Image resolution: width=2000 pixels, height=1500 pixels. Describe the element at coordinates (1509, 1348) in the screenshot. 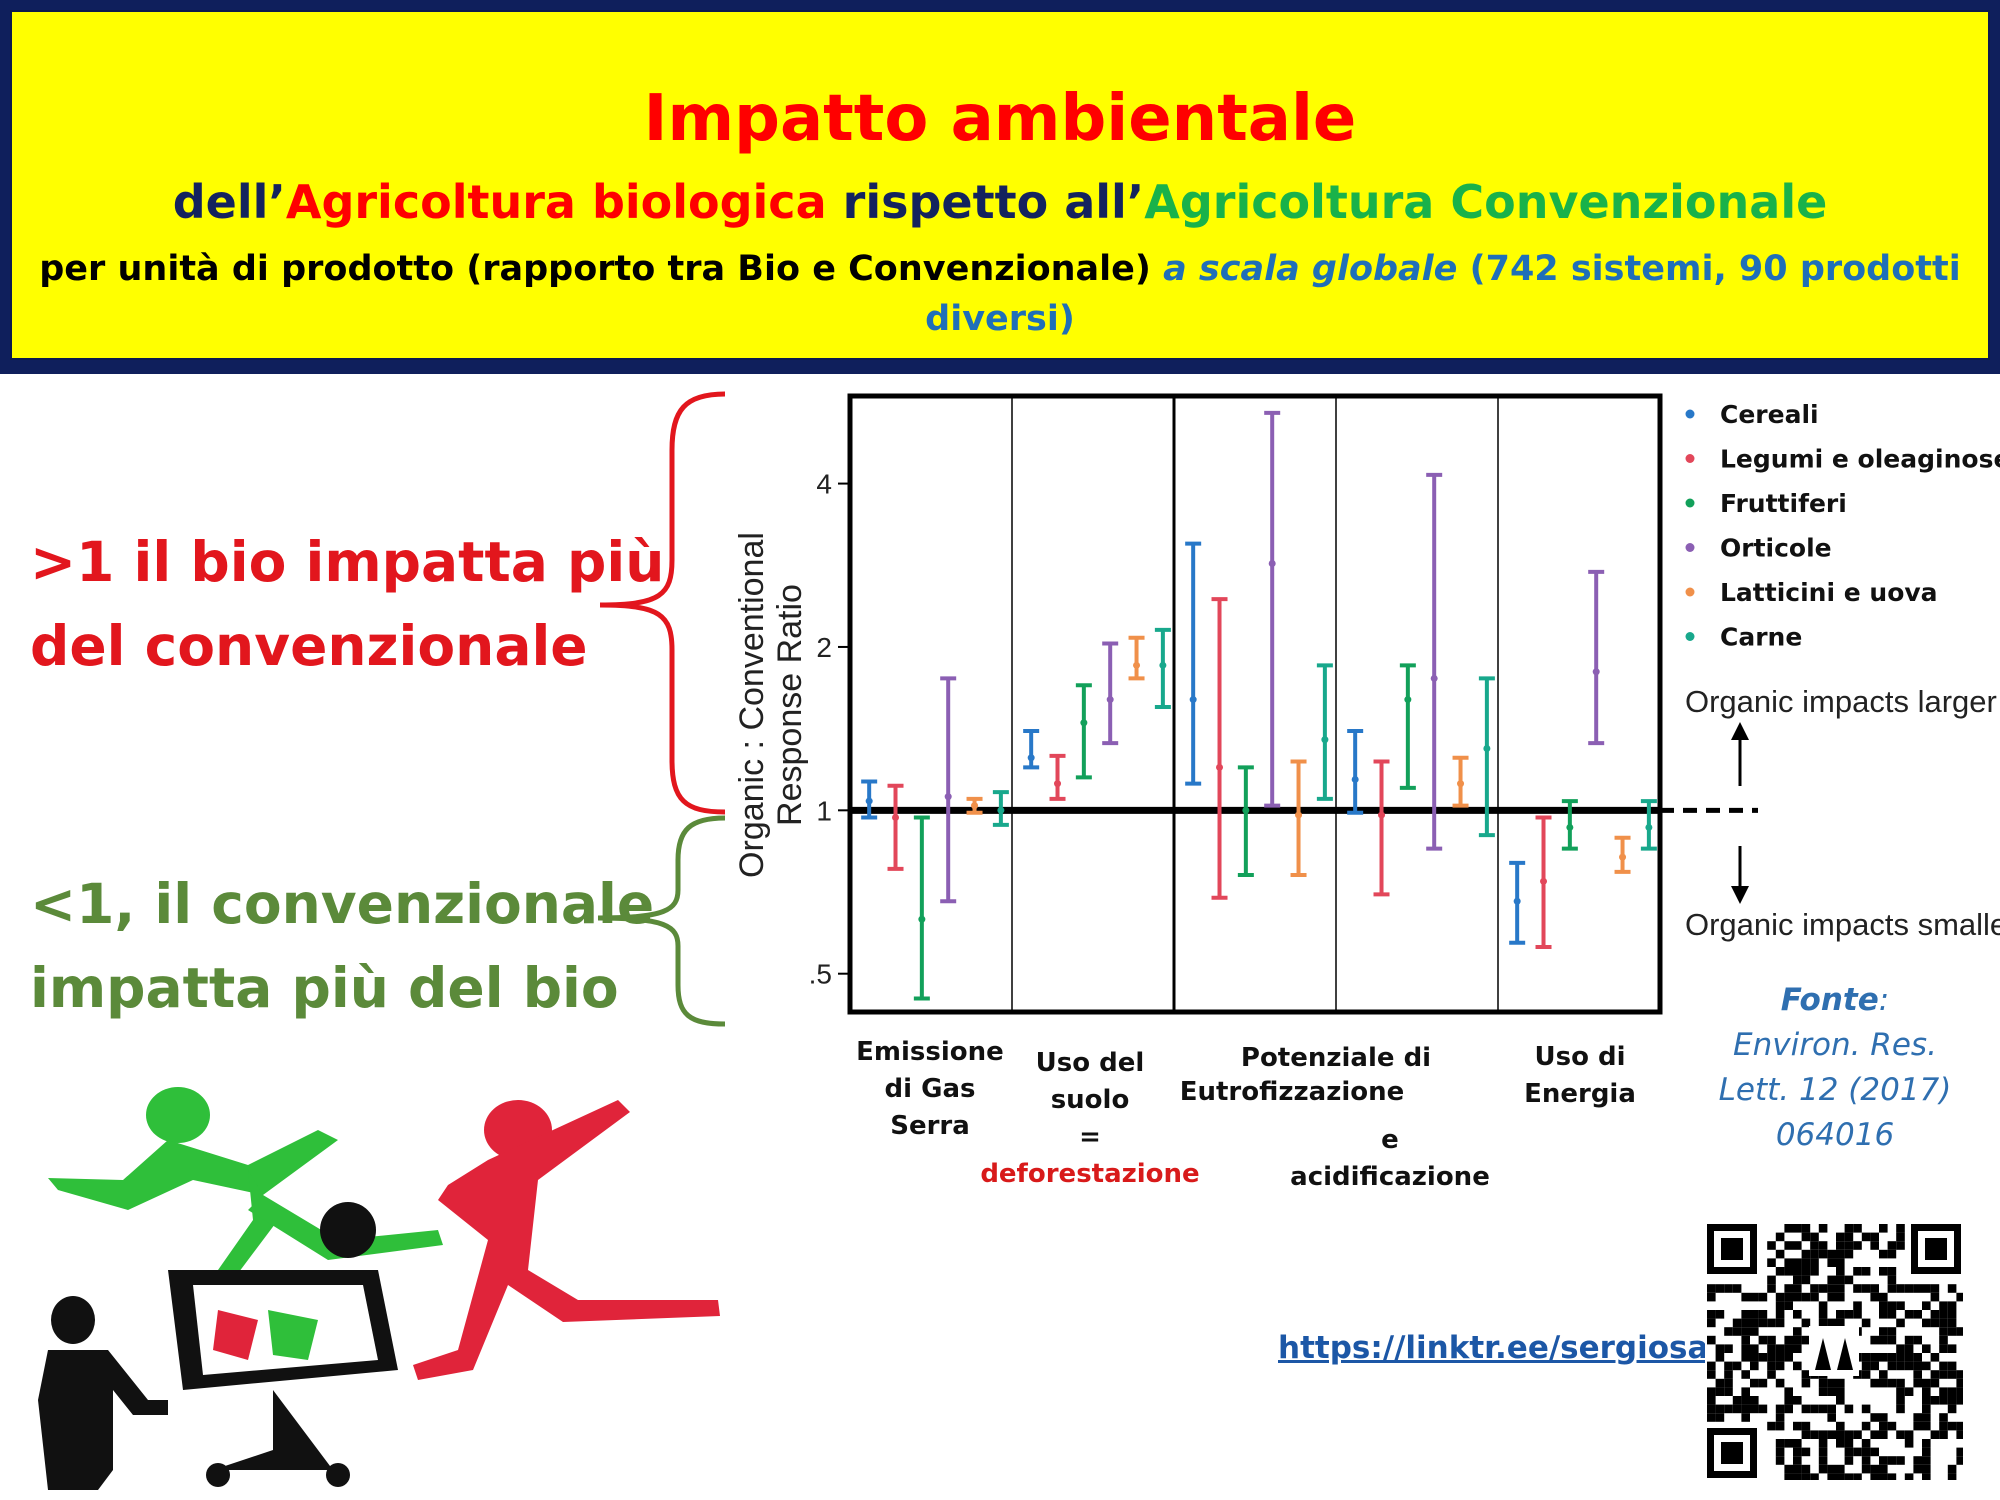

I see `linktree-link: https://linktr.ee/sergiosaia` at that location.